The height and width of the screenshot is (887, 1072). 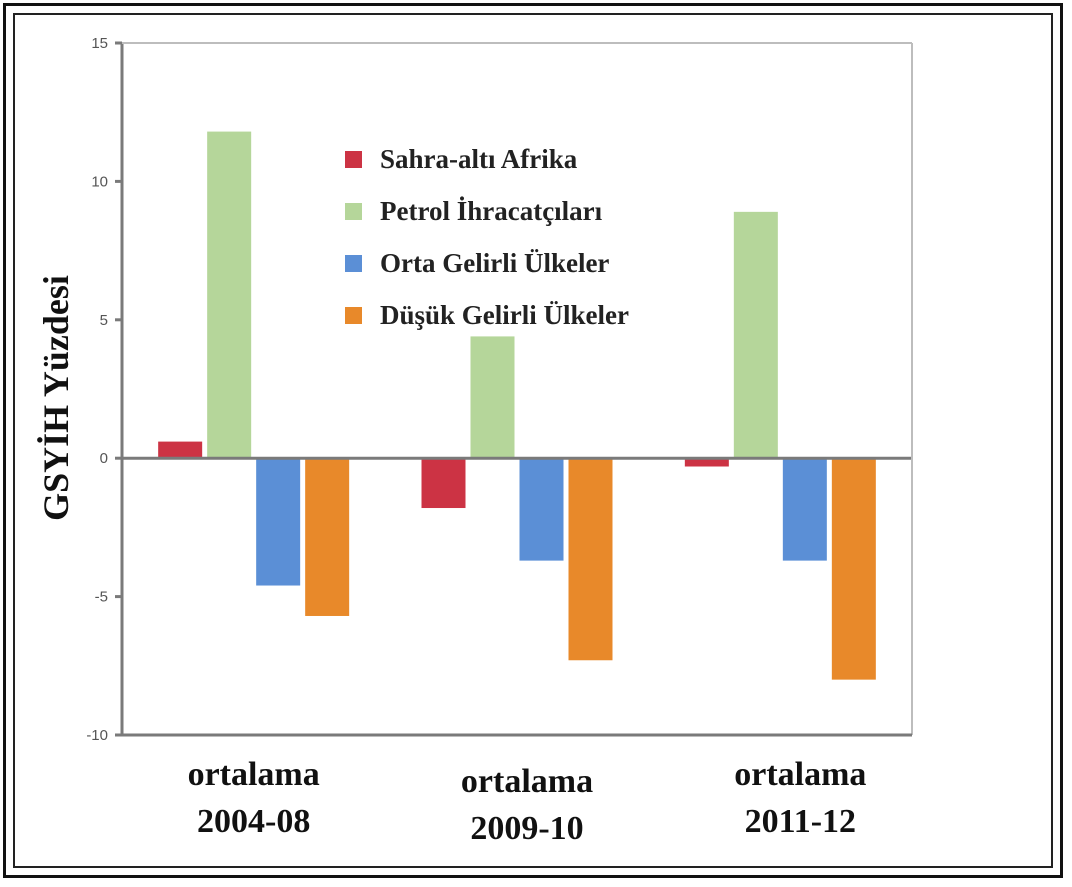 I want to click on legend-label: Düşük Gelirli Ülkeler, so click(x=504, y=315).